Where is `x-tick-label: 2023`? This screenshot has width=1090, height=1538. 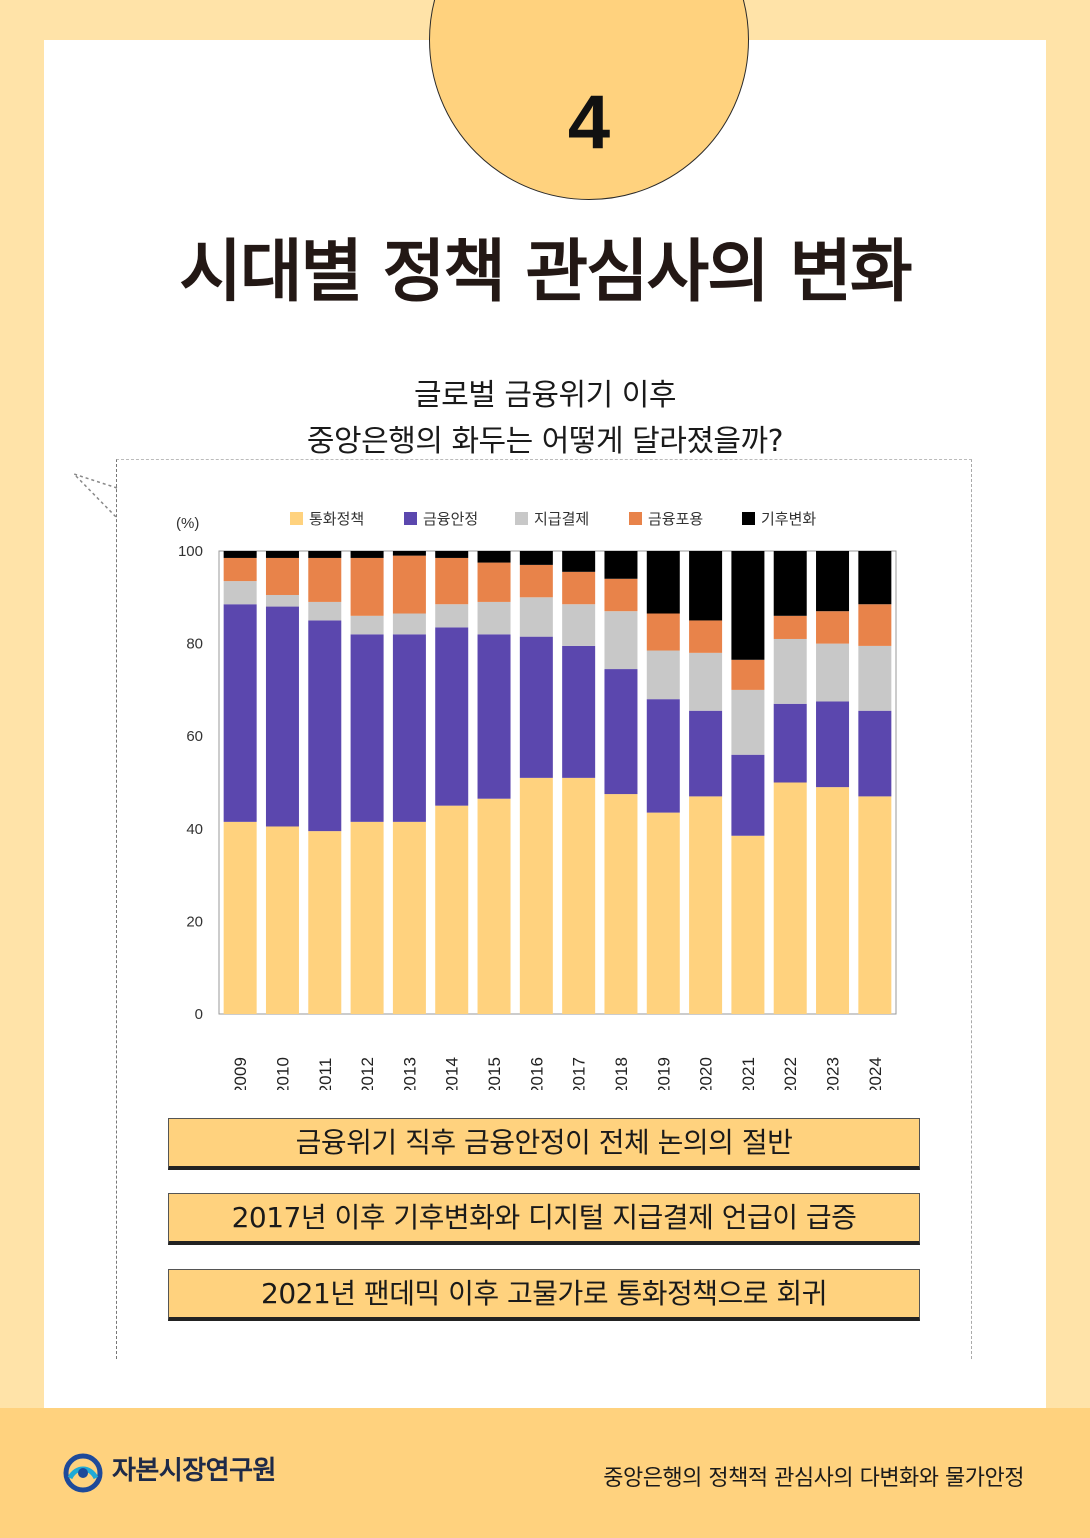
x-tick-label: 2023 is located at coordinates (833, 1073).